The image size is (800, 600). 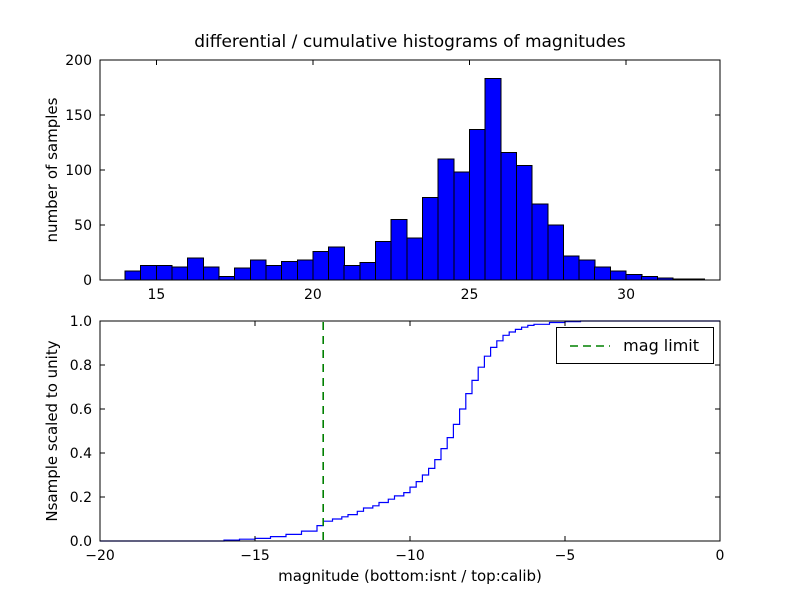 What do you see at coordinates (83, 226) in the screenshot?
I see `y-tick-label: 50` at bounding box center [83, 226].